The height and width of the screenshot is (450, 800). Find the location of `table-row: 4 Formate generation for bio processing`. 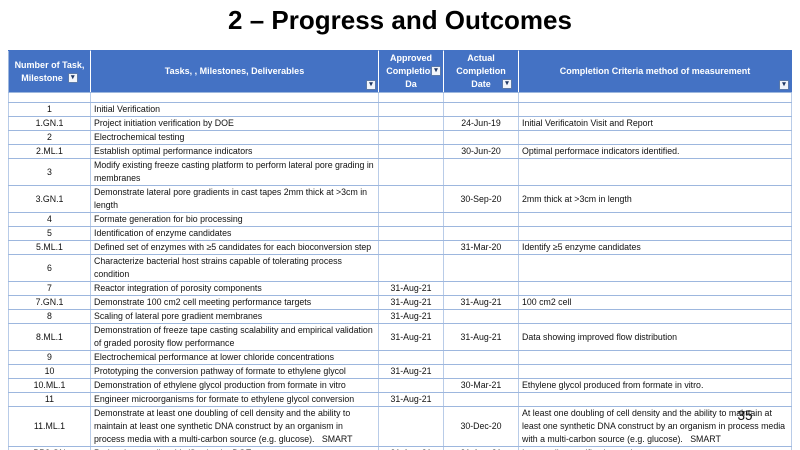

table-row: 4 Formate generation for bio processing is located at coordinates (400, 219).